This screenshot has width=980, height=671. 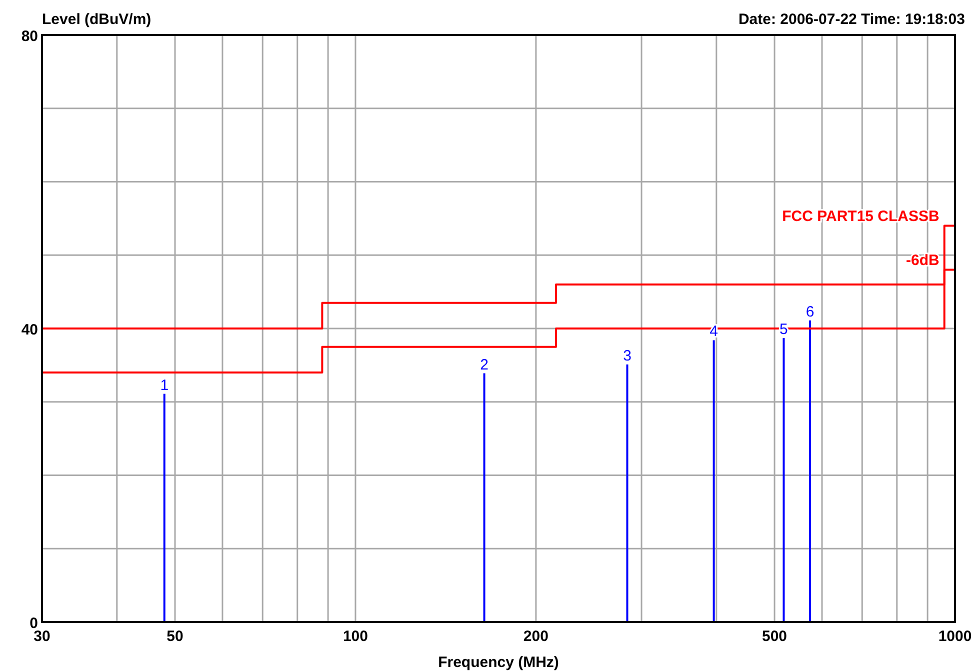 I want to click on x-axis-title: Frequency (MHz), so click(x=498, y=662).